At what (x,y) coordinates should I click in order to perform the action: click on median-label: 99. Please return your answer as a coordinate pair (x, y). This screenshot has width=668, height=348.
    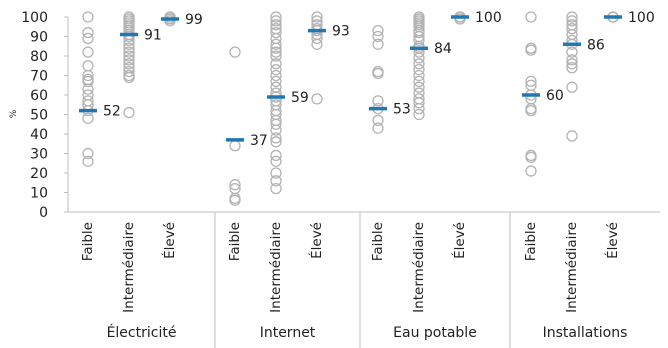
    Looking at the image, I should click on (194, 20).